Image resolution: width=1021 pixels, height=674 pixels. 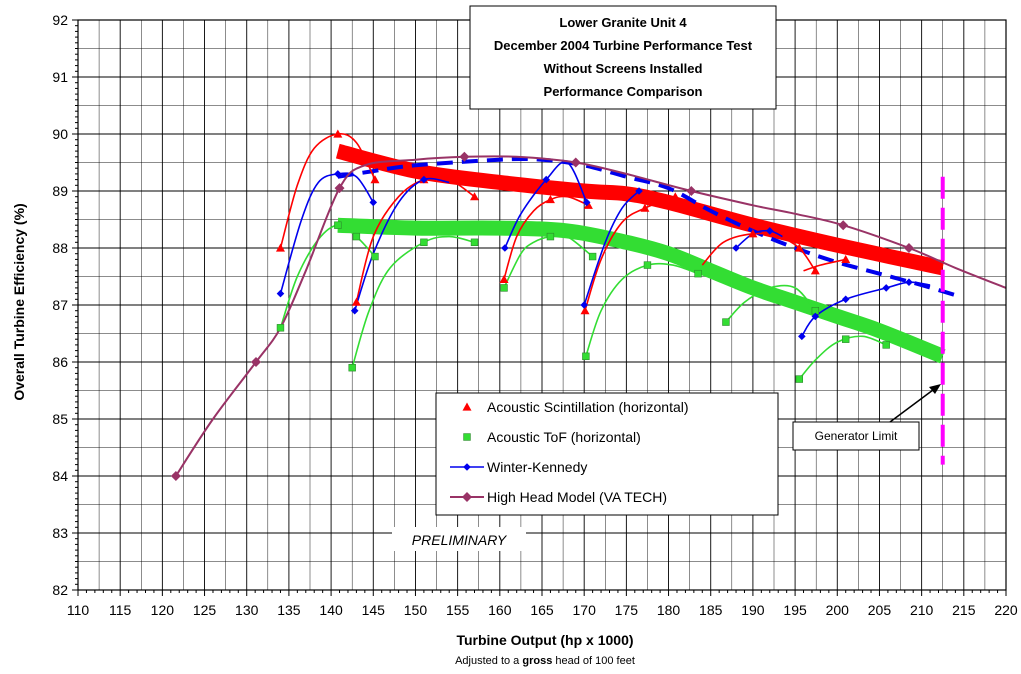 I want to click on y-tick-label: 89, so click(x=60, y=191).